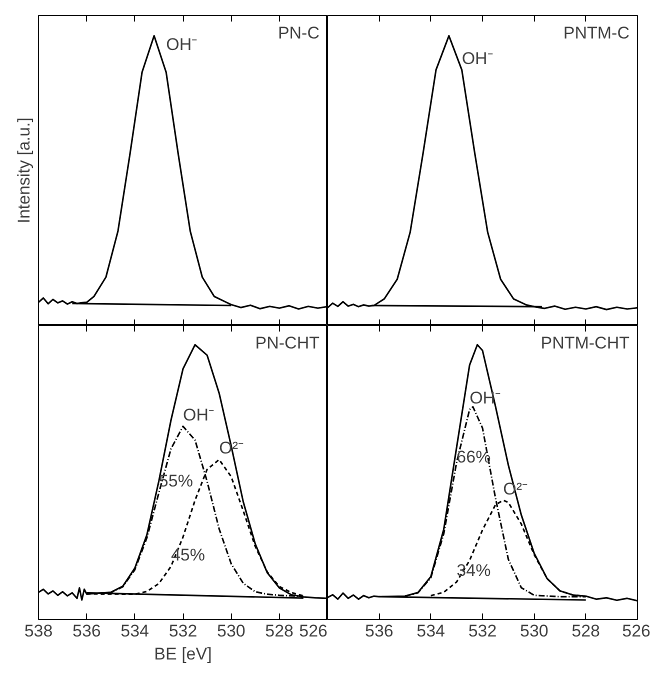 The width and height of the screenshot is (650, 675). What do you see at coordinates (596, 33) in the screenshot?
I see `chart-title: PNTM-C` at bounding box center [596, 33].